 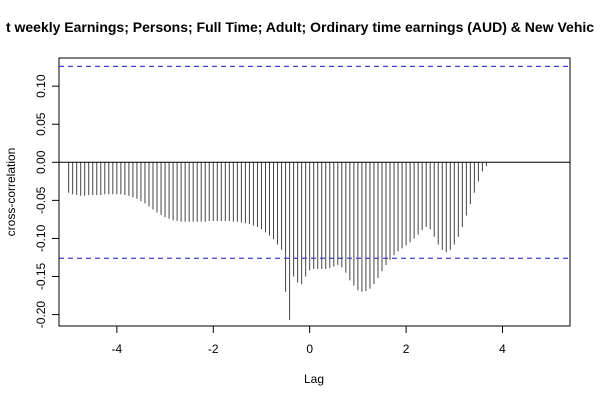 I want to click on y-tick-label: 0.05, so click(x=41, y=124).